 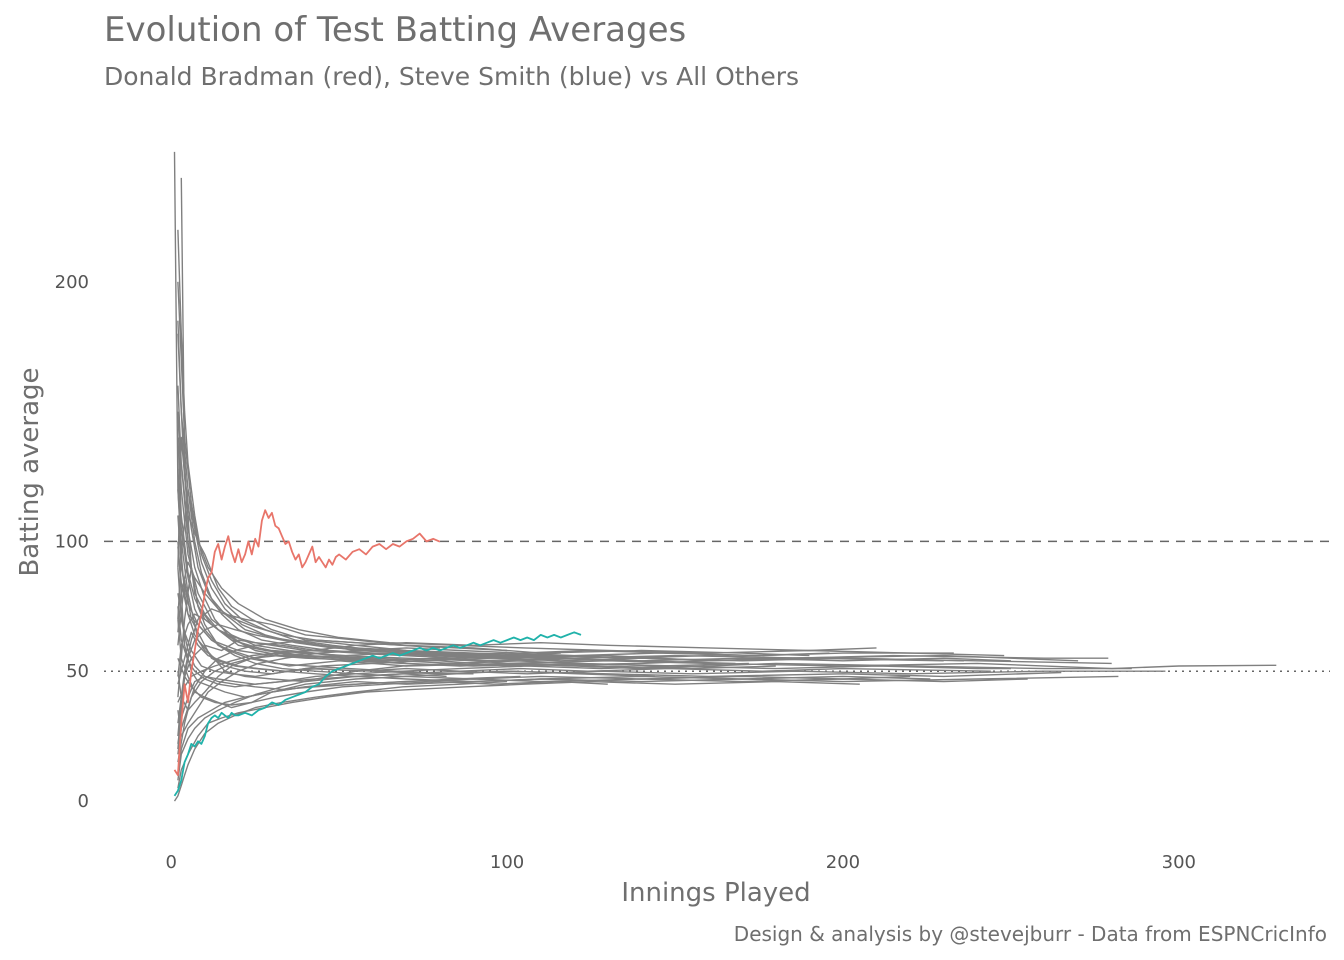 What do you see at coordinates (1179, 862) in the screenshot?
I see `x-tick-label: 300` at bounding box center [1179, 862].